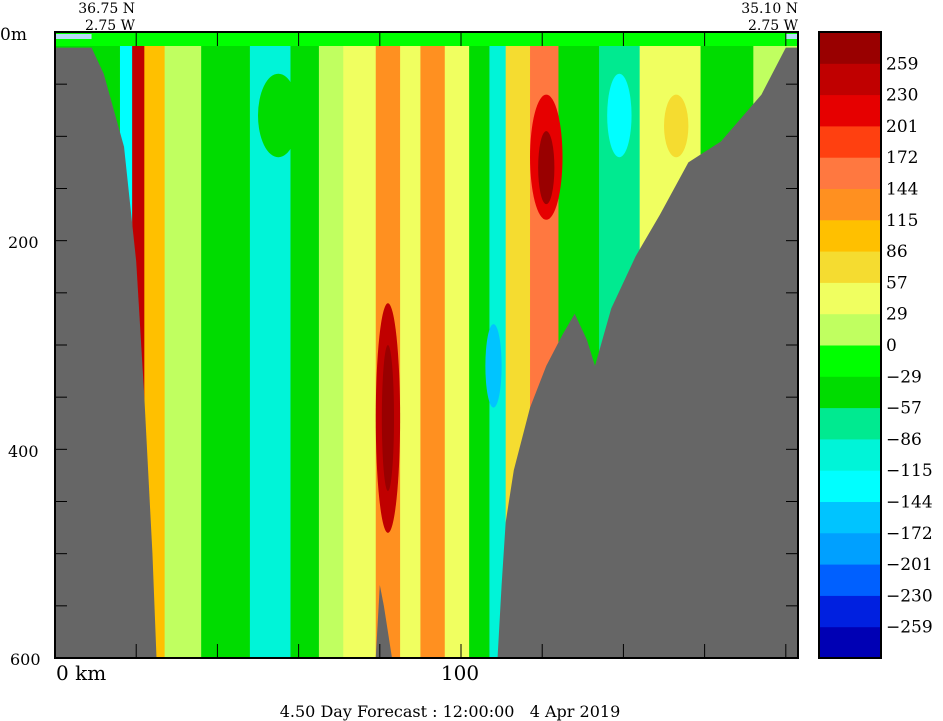  What do you see at coordinates (909, 503) in the screenshot?
I see `colorbar-label: −144` at bounding box center [909, 503].